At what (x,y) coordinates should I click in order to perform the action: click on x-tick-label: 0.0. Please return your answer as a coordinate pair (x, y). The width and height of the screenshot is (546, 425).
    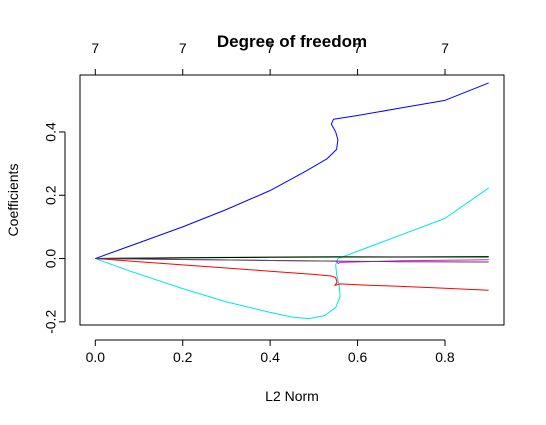
    Looking at the image, I should click on (96, 357).